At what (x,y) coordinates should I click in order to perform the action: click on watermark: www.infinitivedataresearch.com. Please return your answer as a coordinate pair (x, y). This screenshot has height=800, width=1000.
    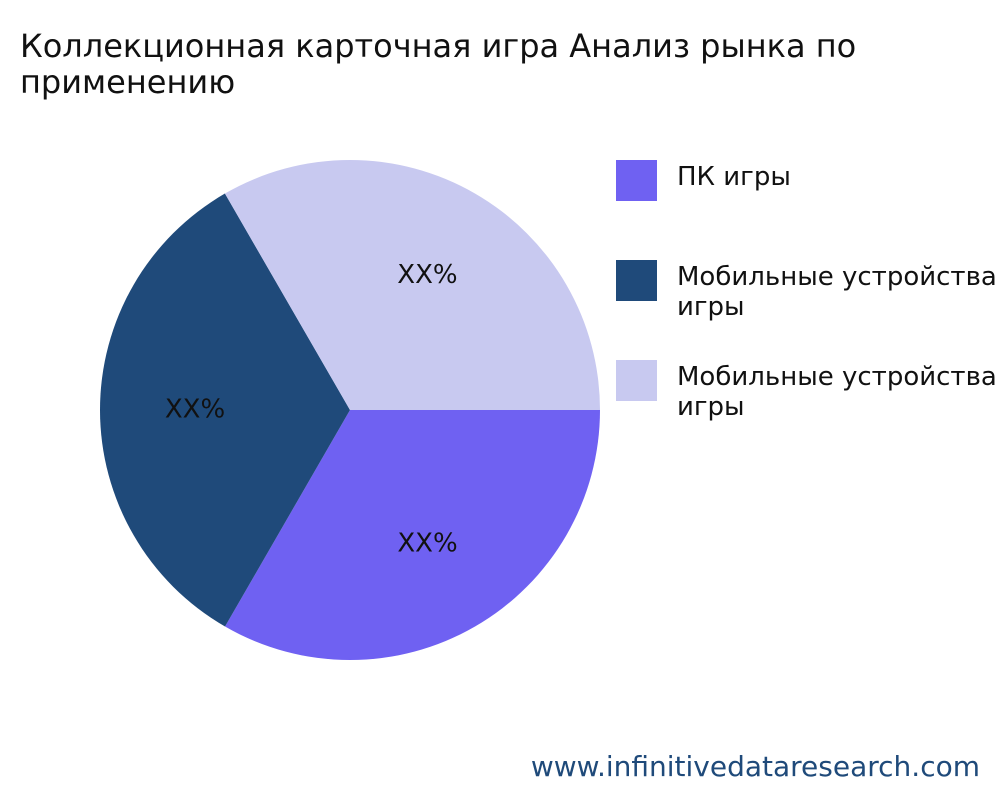
    Looking at the image, I should click on (755, 766).